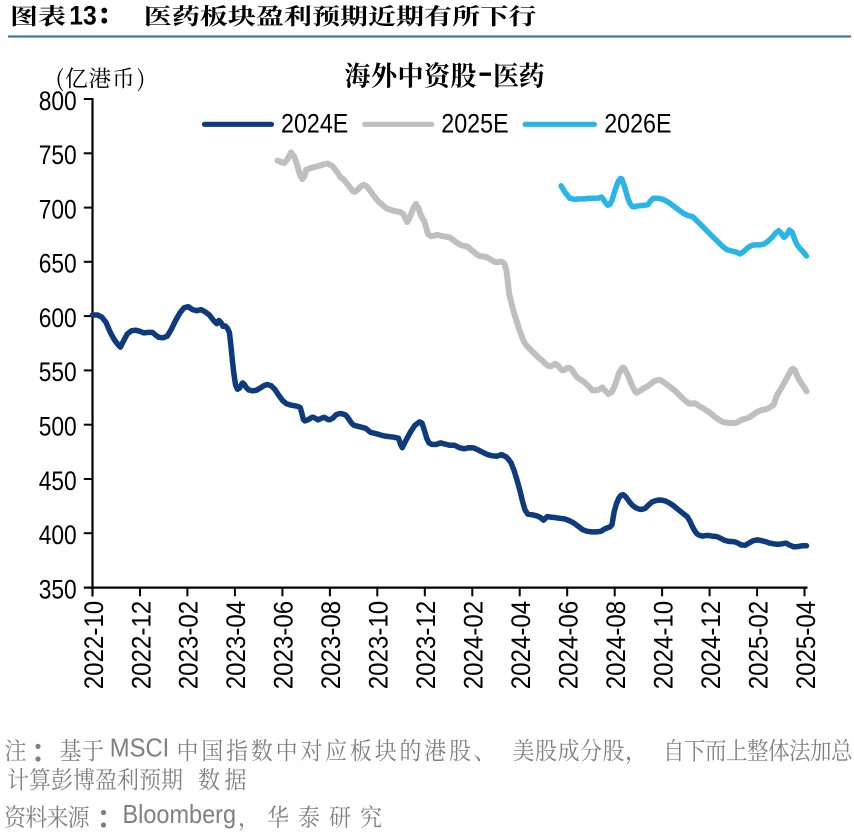 Image resolution: width=854 pixels, height=834 pixels. Describe the element at coordinates (58, 372) in the screenshot. I see `svg-text: 550` at that location.